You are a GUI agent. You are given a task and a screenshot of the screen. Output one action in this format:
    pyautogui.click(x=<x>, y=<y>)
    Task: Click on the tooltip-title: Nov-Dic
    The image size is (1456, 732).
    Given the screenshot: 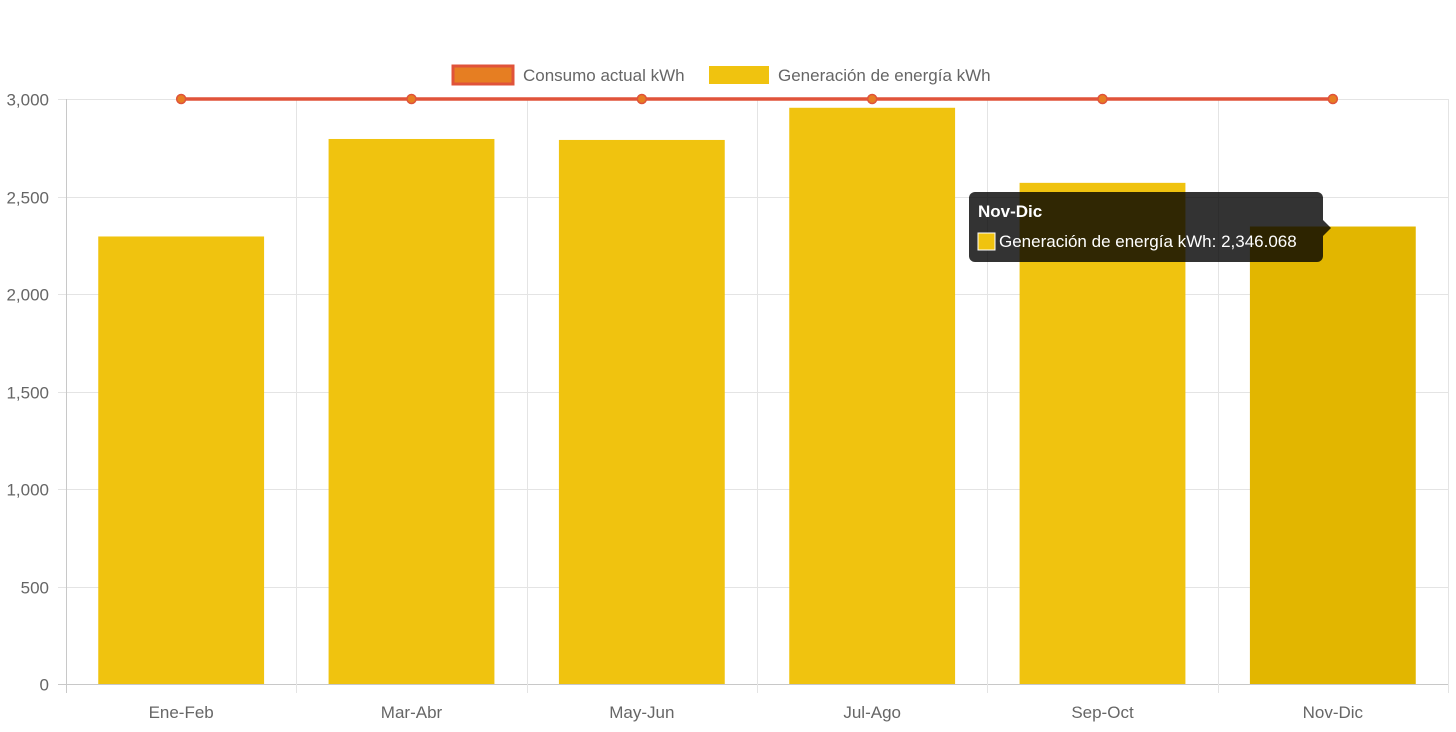 What is the action you would take?
    pyautogui.click(x=1010, y=211)
    